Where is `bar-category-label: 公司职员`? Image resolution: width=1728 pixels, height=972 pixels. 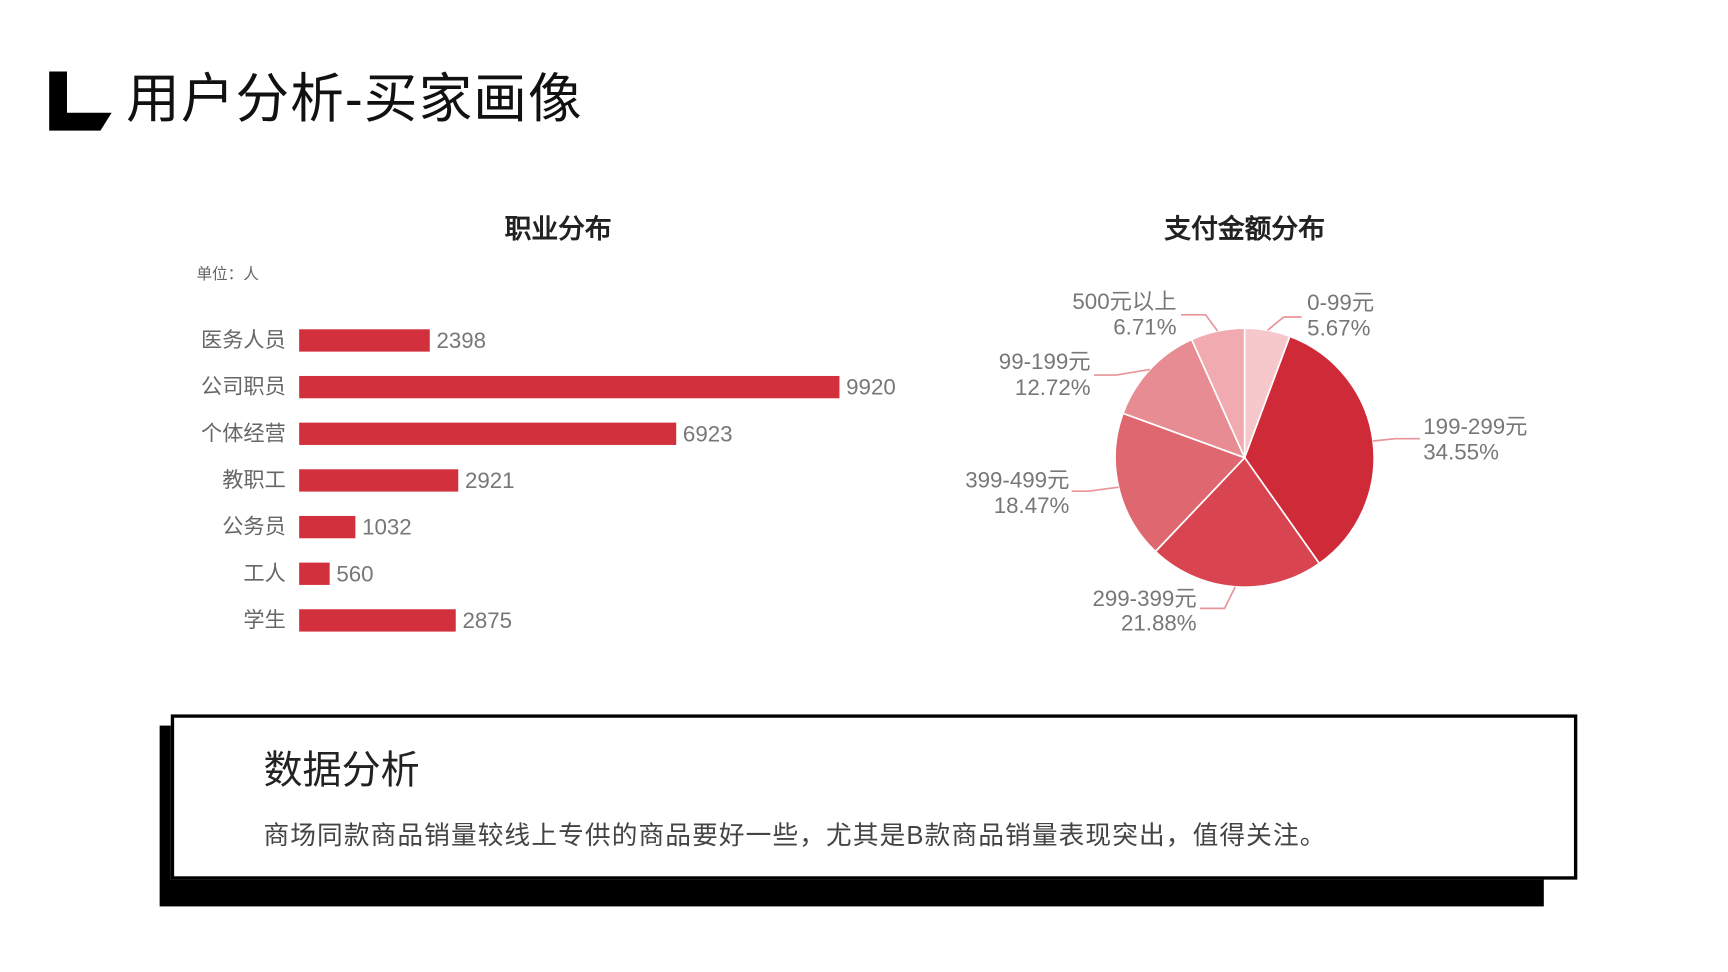
bar-category-label: 公司职员 is located at coordinates (243, 387).